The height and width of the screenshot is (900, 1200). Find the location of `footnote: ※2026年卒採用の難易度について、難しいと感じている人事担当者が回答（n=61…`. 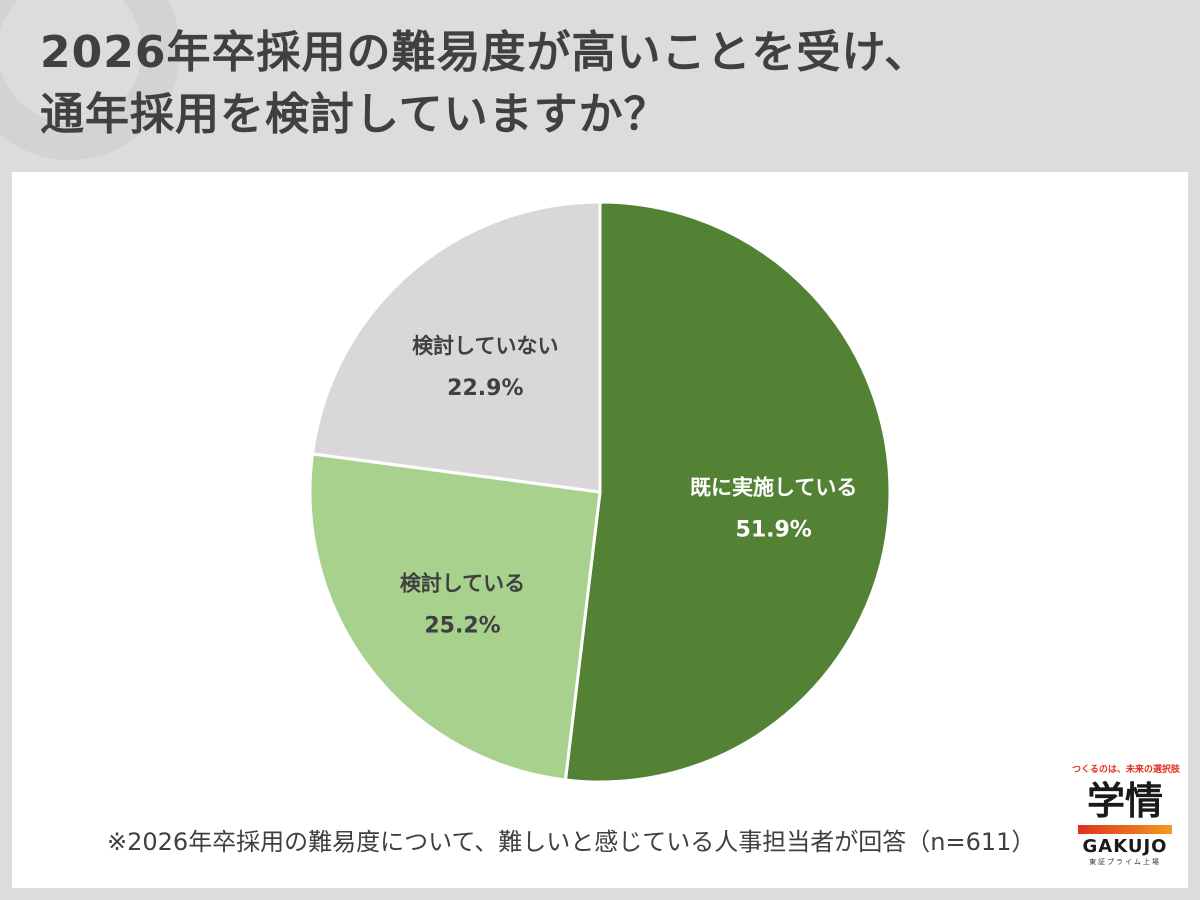

footnote: ※2026年卒採用の難易度について、難しいと感じている人事担当者が回答（n=61… is located at coordinates (571, 842).